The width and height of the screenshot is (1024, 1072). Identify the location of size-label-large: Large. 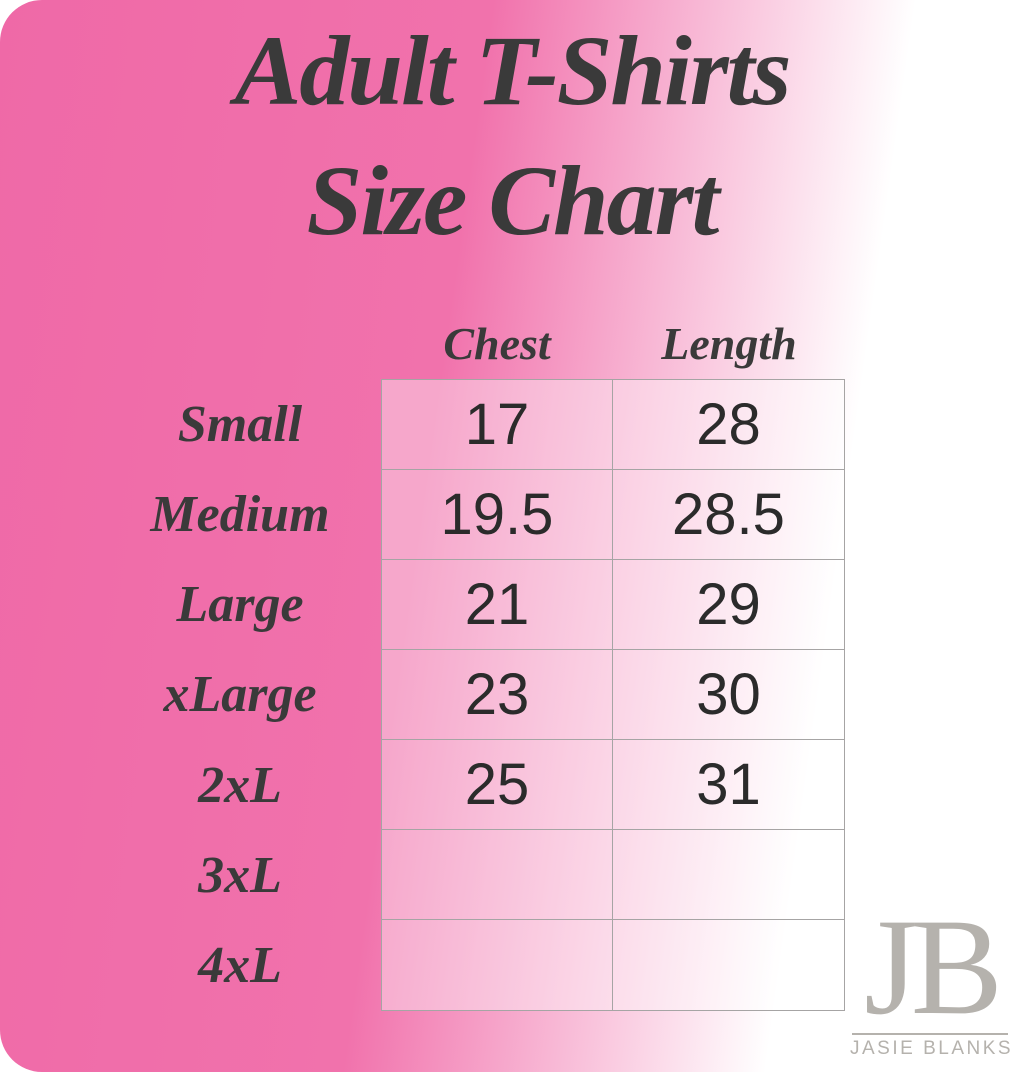
(240, 605).